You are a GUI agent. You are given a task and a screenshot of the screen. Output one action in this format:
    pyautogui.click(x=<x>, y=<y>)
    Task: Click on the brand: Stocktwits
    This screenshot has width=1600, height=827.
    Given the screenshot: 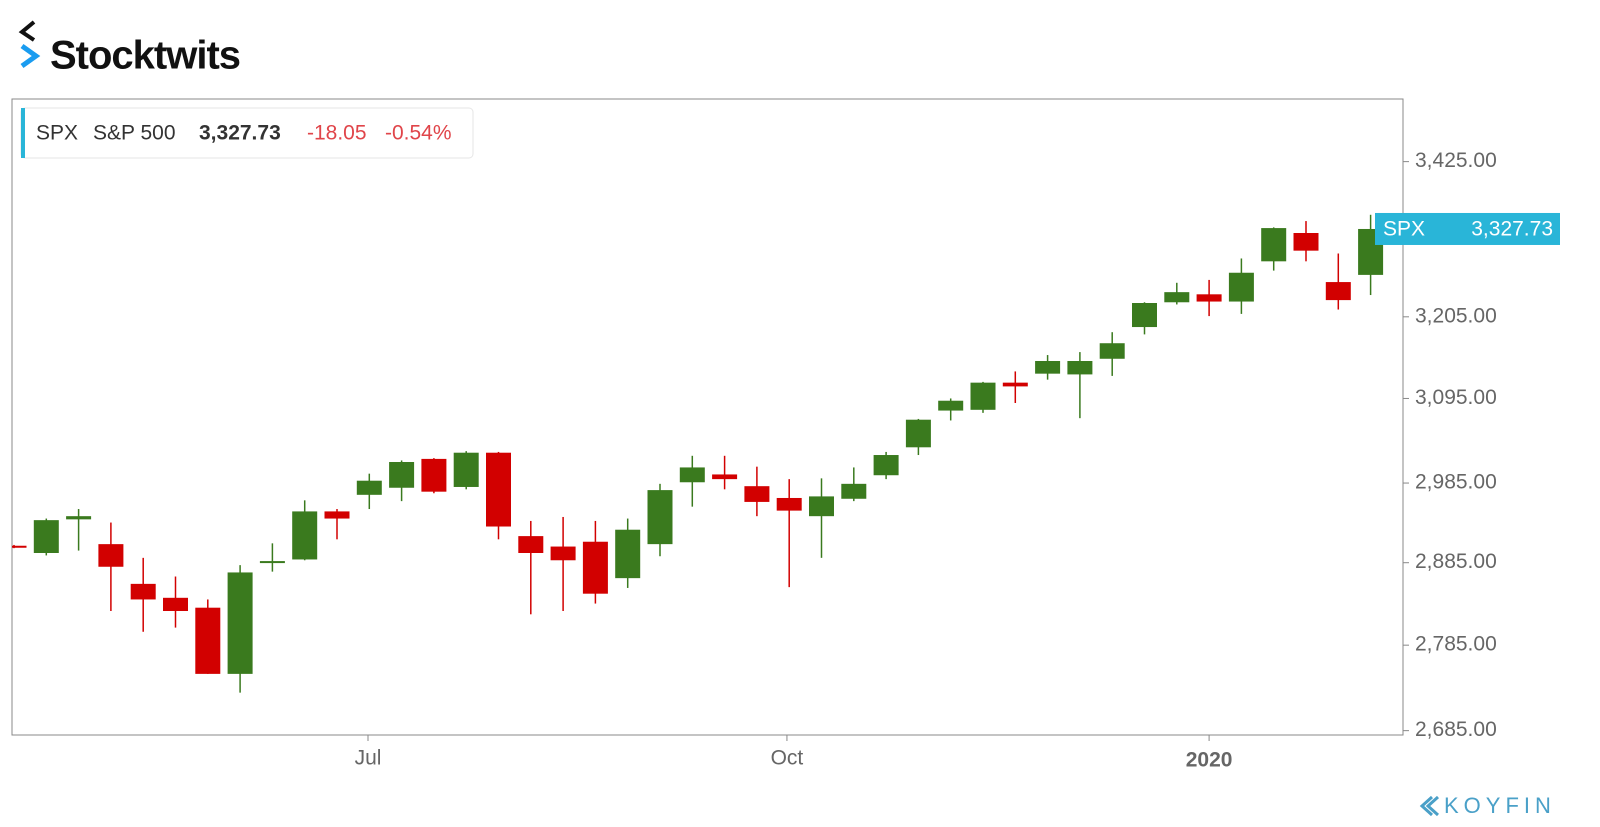 What is the action you would take?
    pyautogui.click(x=145, y=56)
    